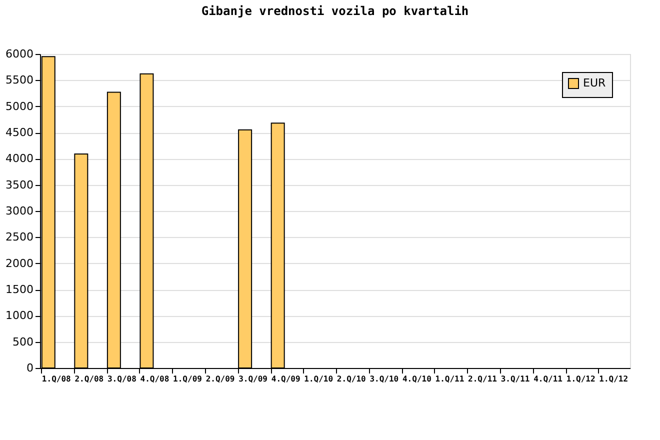 The width and height of the screenshot is (660, 440). What do you see at coordinates (20, 289) in the screenshot?
I see `y-tick-label: 1500` at bounding box center [20, 289].